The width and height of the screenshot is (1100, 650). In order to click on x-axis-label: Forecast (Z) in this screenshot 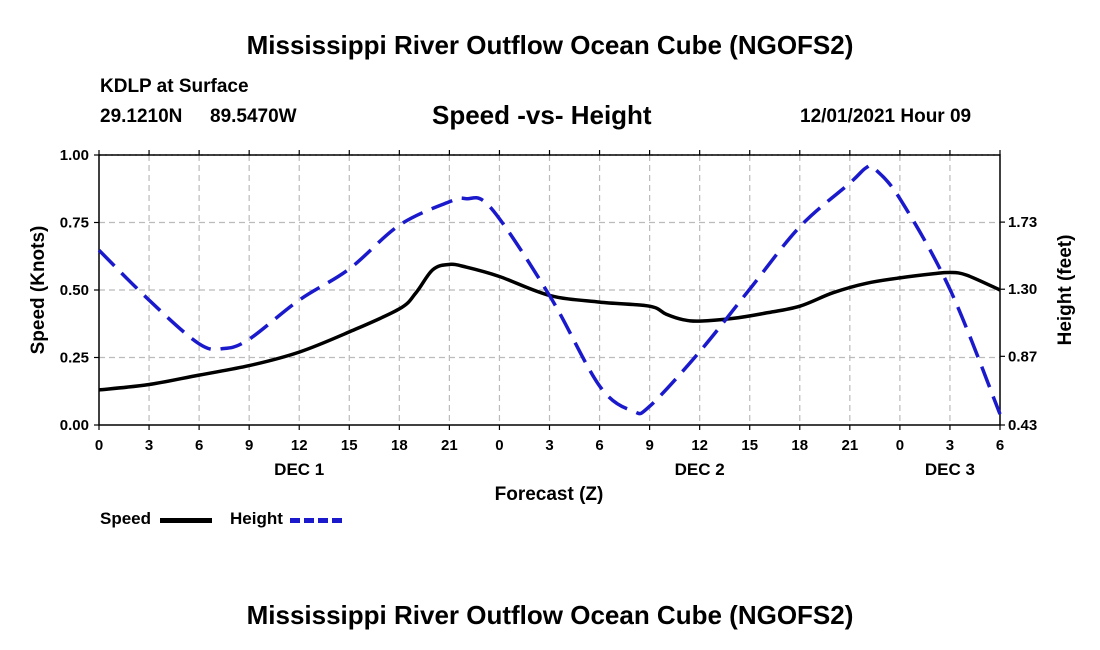, I will do `click(549, 494)`.